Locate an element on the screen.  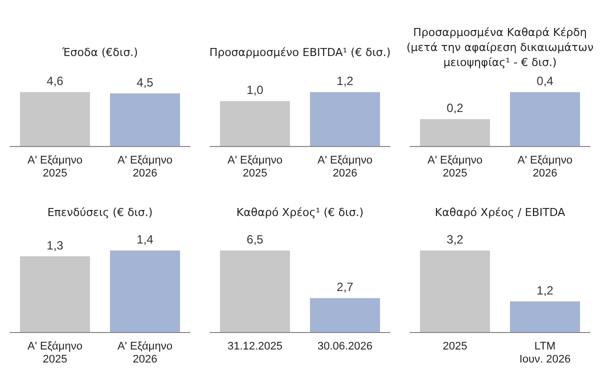
chart-title: Προσαρμοσμένο EBITDA¹ (€ δισ.) is located at coordinates (300, 52).